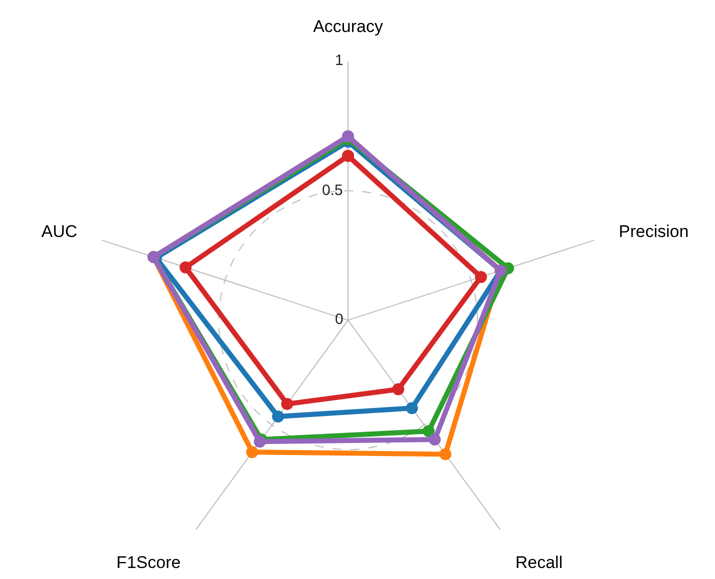 The height and width of the screenshot is (579, 715). I want to click on spoke-label: Accuracy, so click(348, 26).